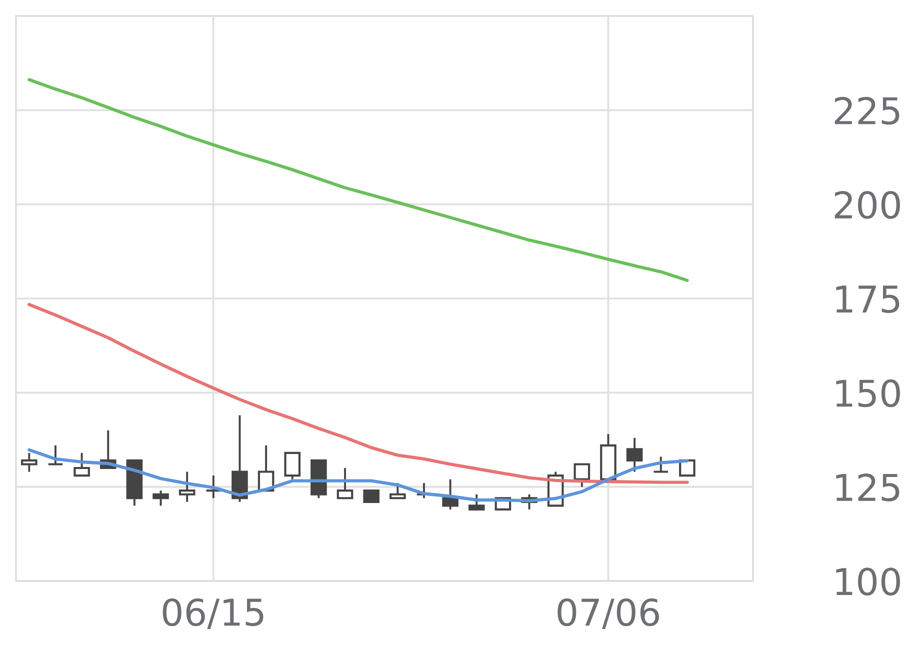  Describe the element at coordinates (868, 300) in the screenshot. I see `y-tick-label: 175` at that location.